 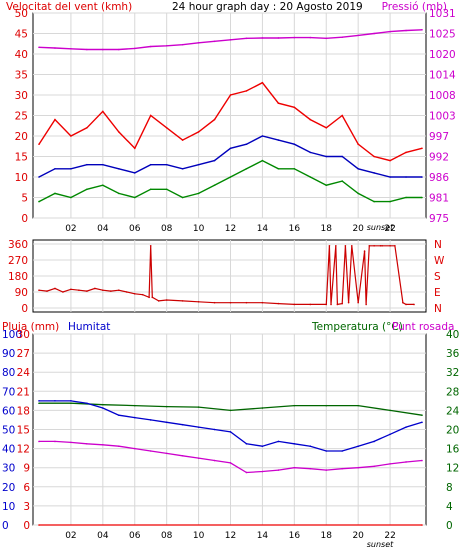 I want to click on pressure-axis-ticks: 975 981 986 992 997 1003 1008 1014 1020 1025 1031, so click(x=442, y=116).